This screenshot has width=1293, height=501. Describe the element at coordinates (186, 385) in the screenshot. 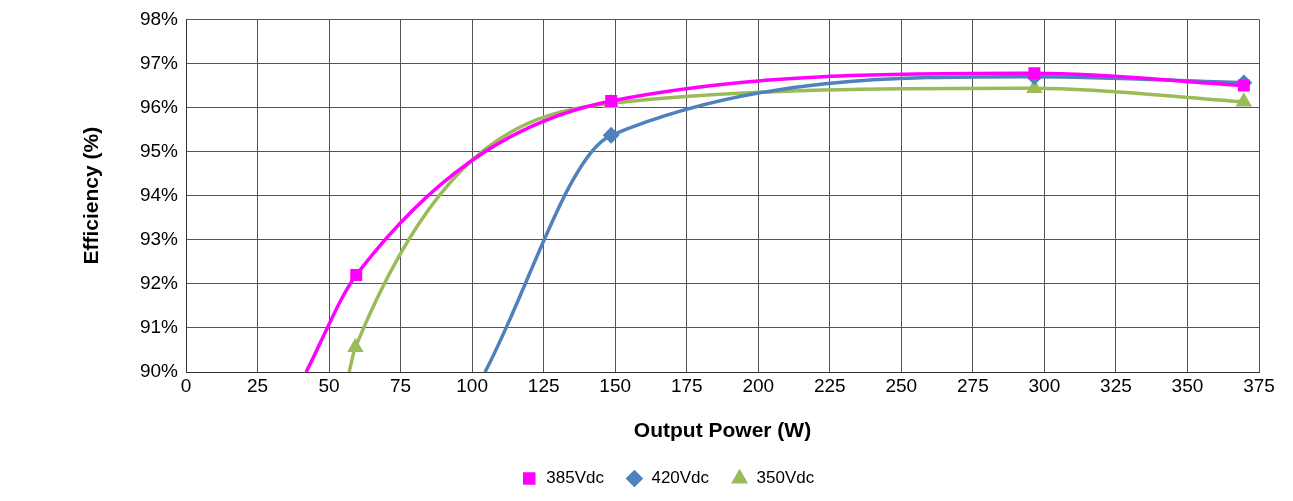

I see `x-tick-label: 0` at that location.